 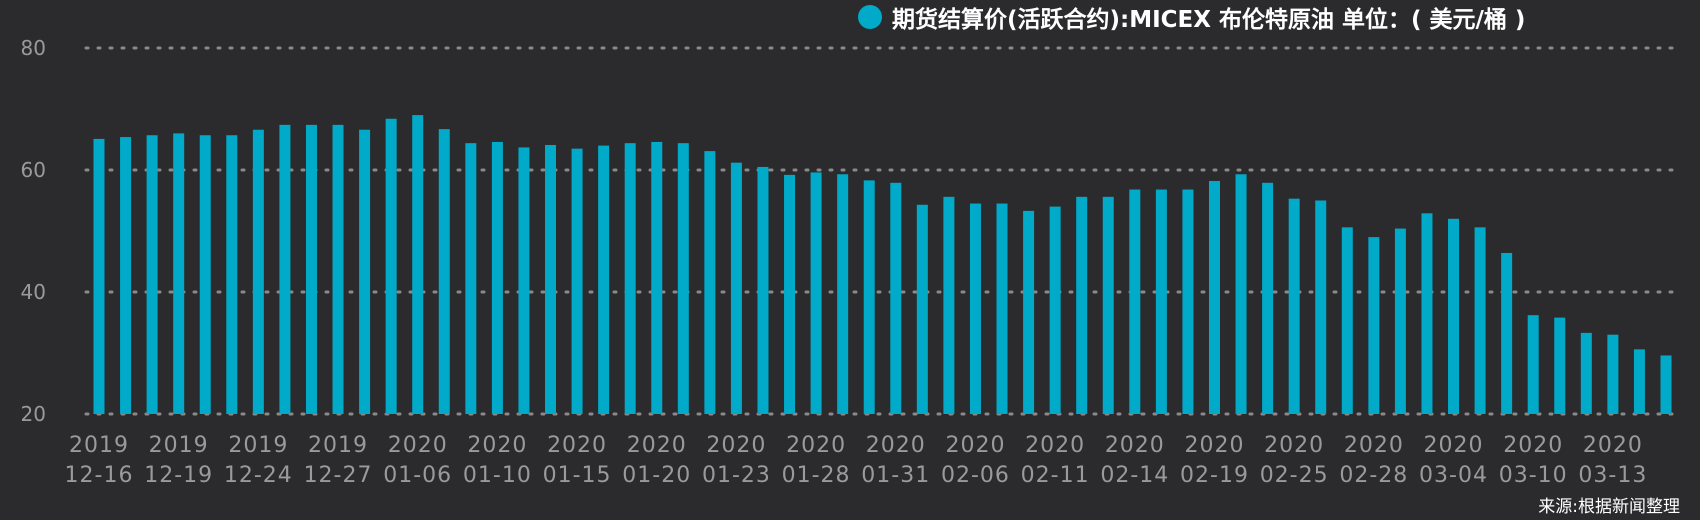 I want to click on y-axis-ticks: 20 40 60 80, so click(x=33, y=231).